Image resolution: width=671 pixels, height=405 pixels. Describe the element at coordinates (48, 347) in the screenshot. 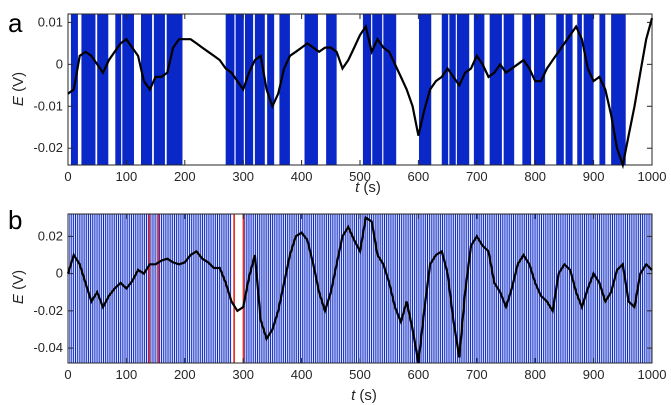

I see `y-tick-label: -0.04` at that location.